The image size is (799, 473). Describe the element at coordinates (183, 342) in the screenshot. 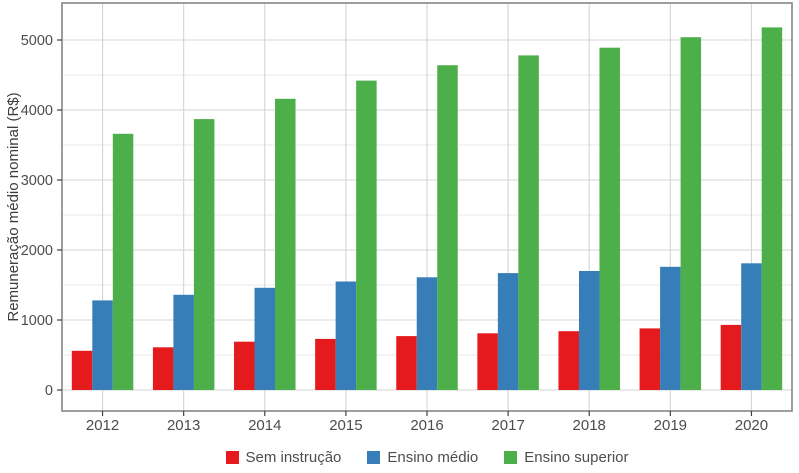

I see `bar-ensino-medio-2013` at that location.